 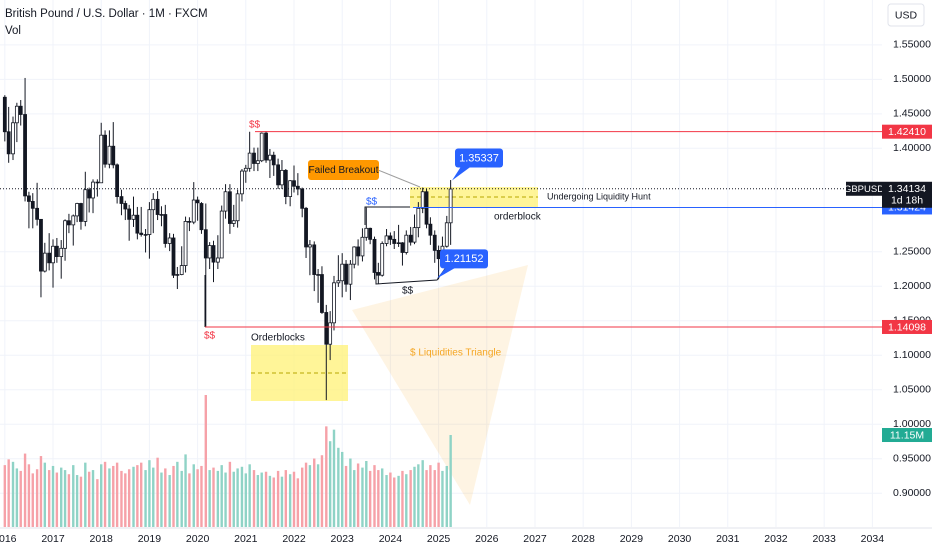 I want to click on level-label-box, so click(x=907, y=131).